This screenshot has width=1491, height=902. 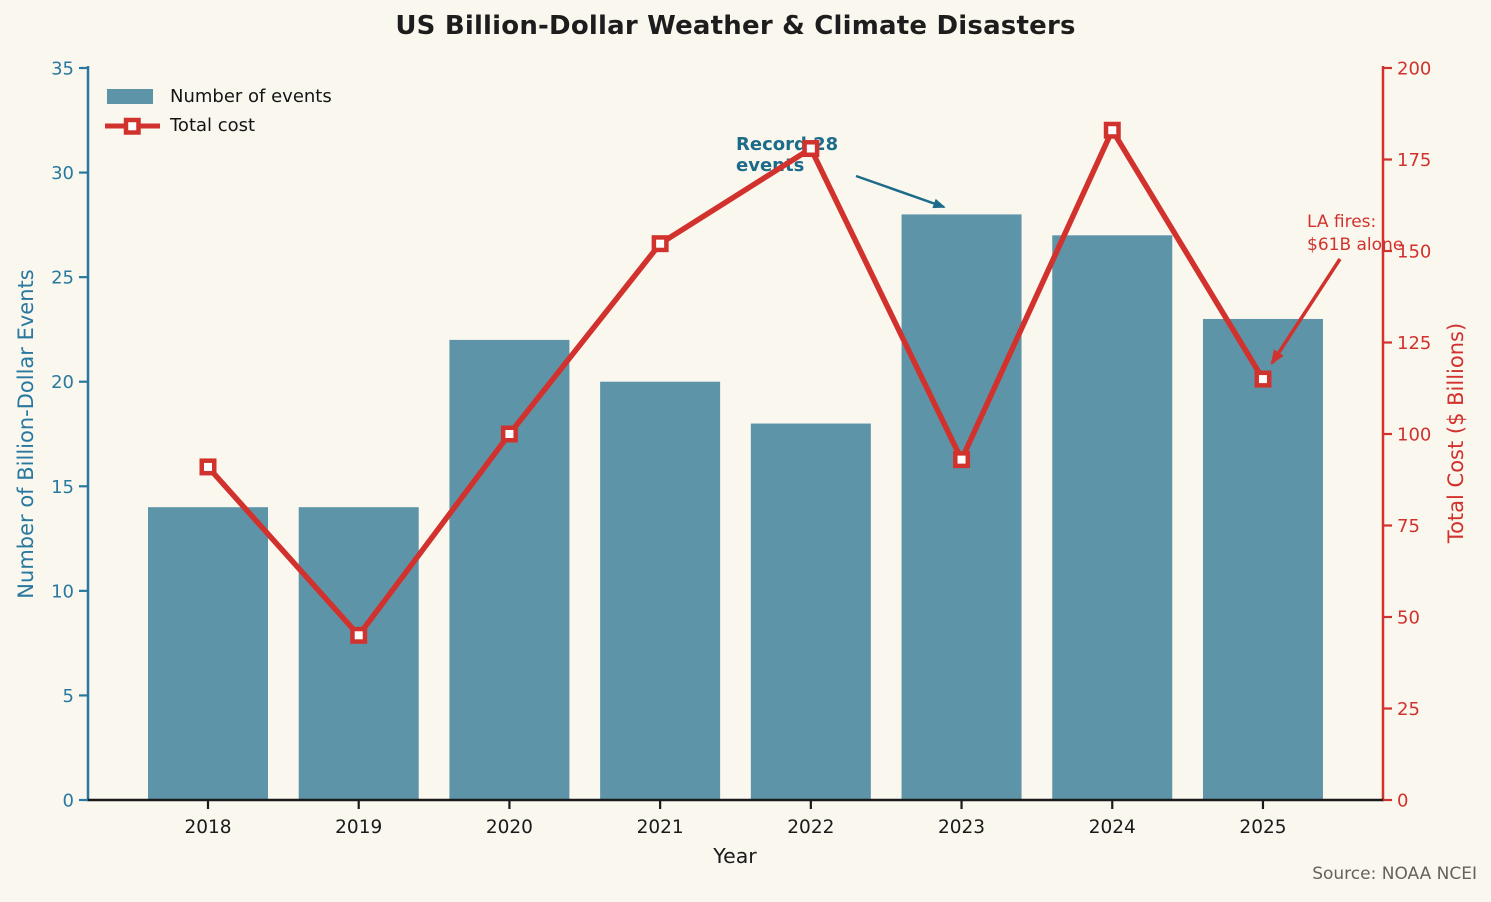 What do you see at coordinates (1414, 69) in the screenshot?
I see `y-right-tick-label: 200` at bounding box center [1414, 69].